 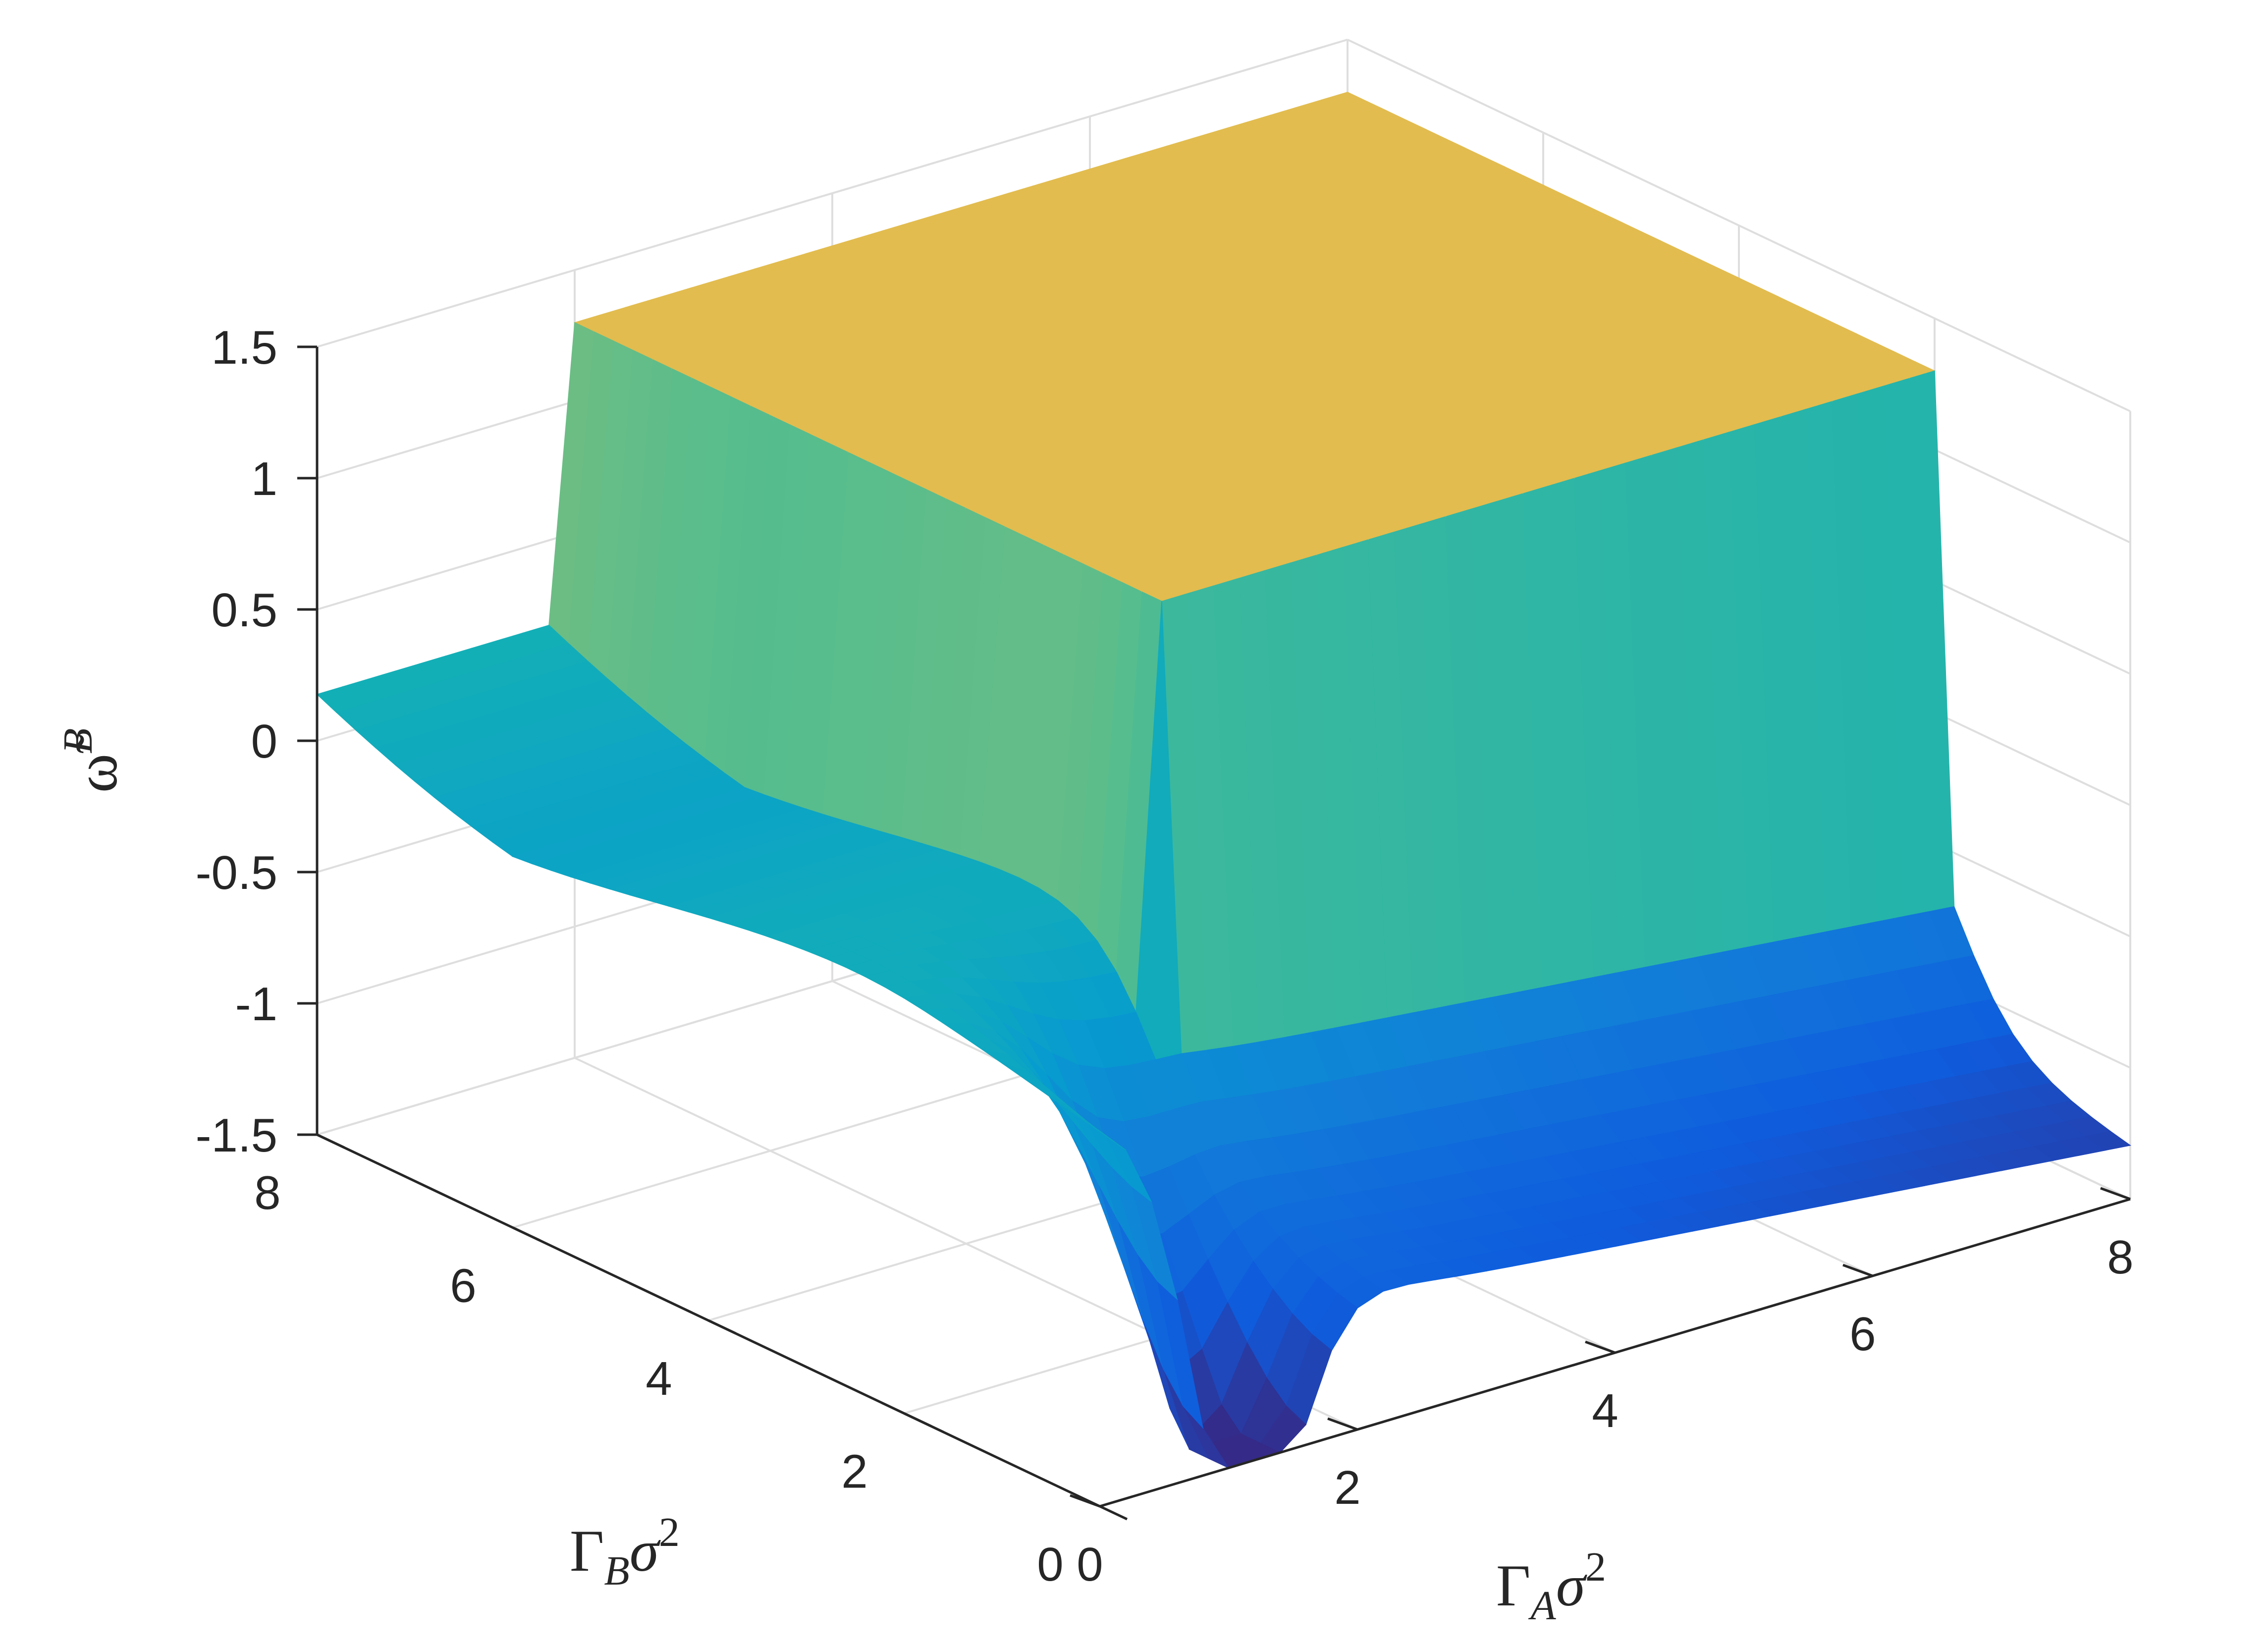 I want to click on z-tick-label: 0, so click(x=264, y=741).